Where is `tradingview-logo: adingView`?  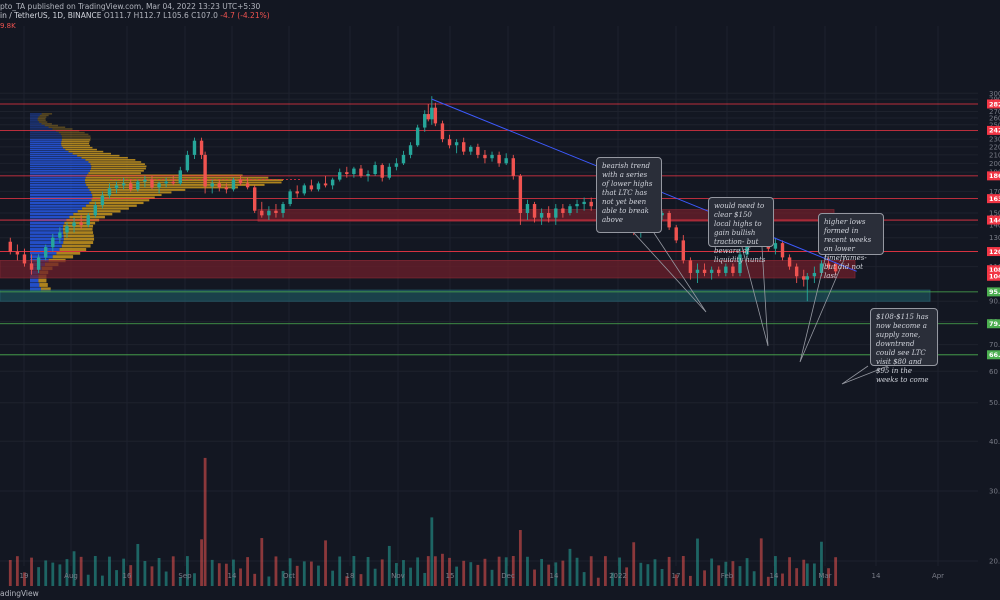
tradingview-logo: adingView is located at coordinates (19, 593).